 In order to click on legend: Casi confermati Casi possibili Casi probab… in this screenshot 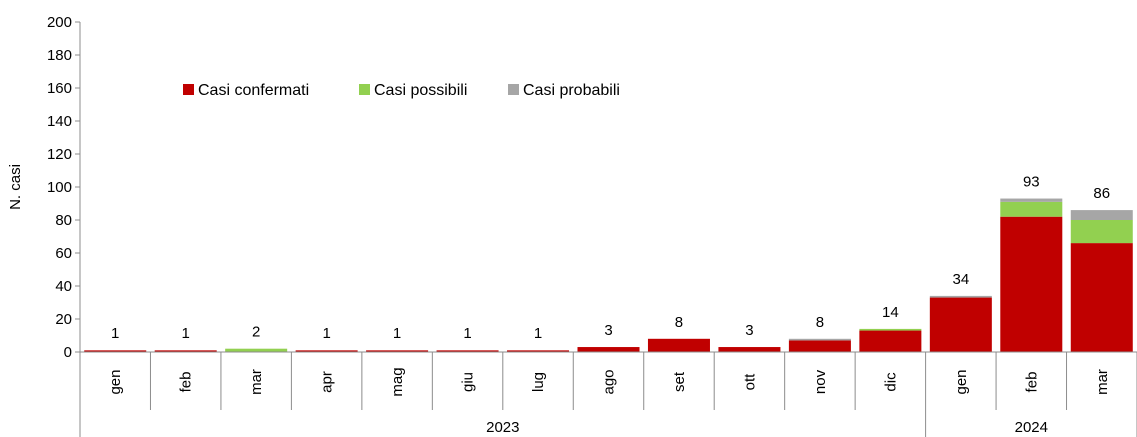, I will do `click(401, 90)`.